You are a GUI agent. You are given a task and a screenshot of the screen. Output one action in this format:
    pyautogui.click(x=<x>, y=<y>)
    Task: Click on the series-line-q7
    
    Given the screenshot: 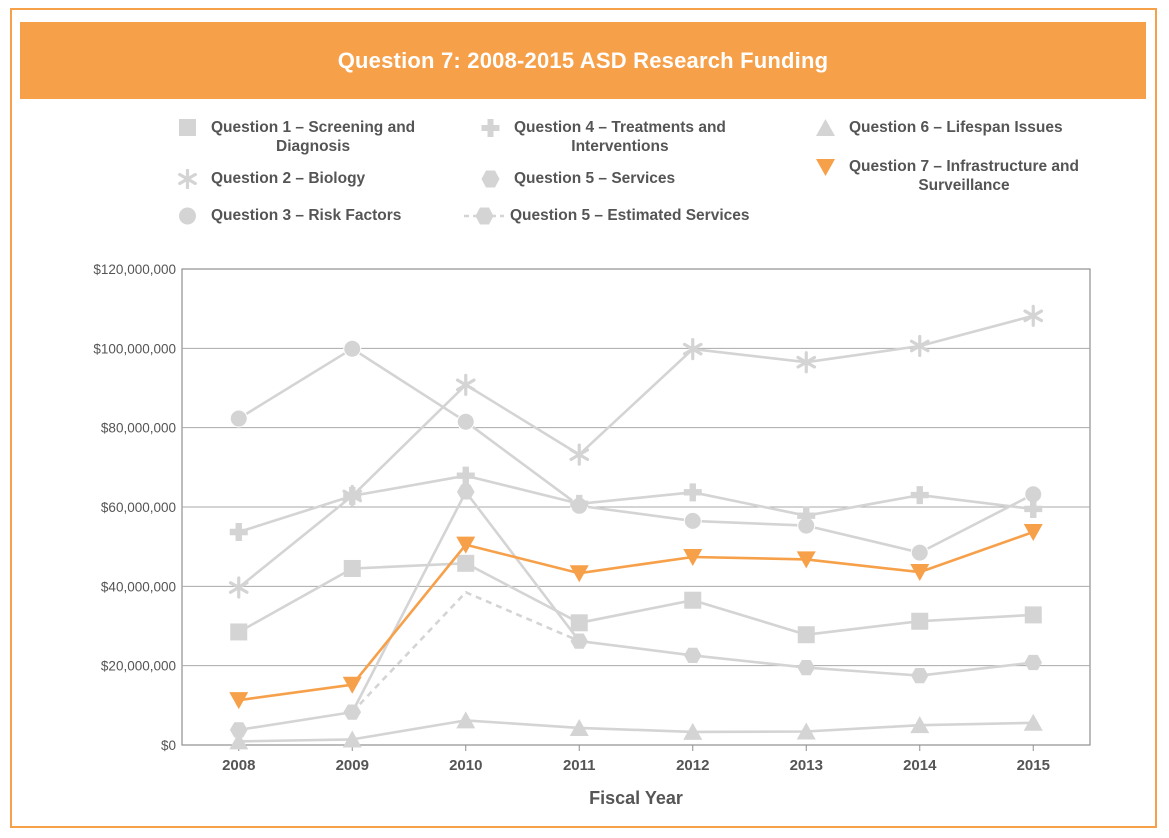 What is the action you would take?
    pyautogui.click(x=636, y=616)
    